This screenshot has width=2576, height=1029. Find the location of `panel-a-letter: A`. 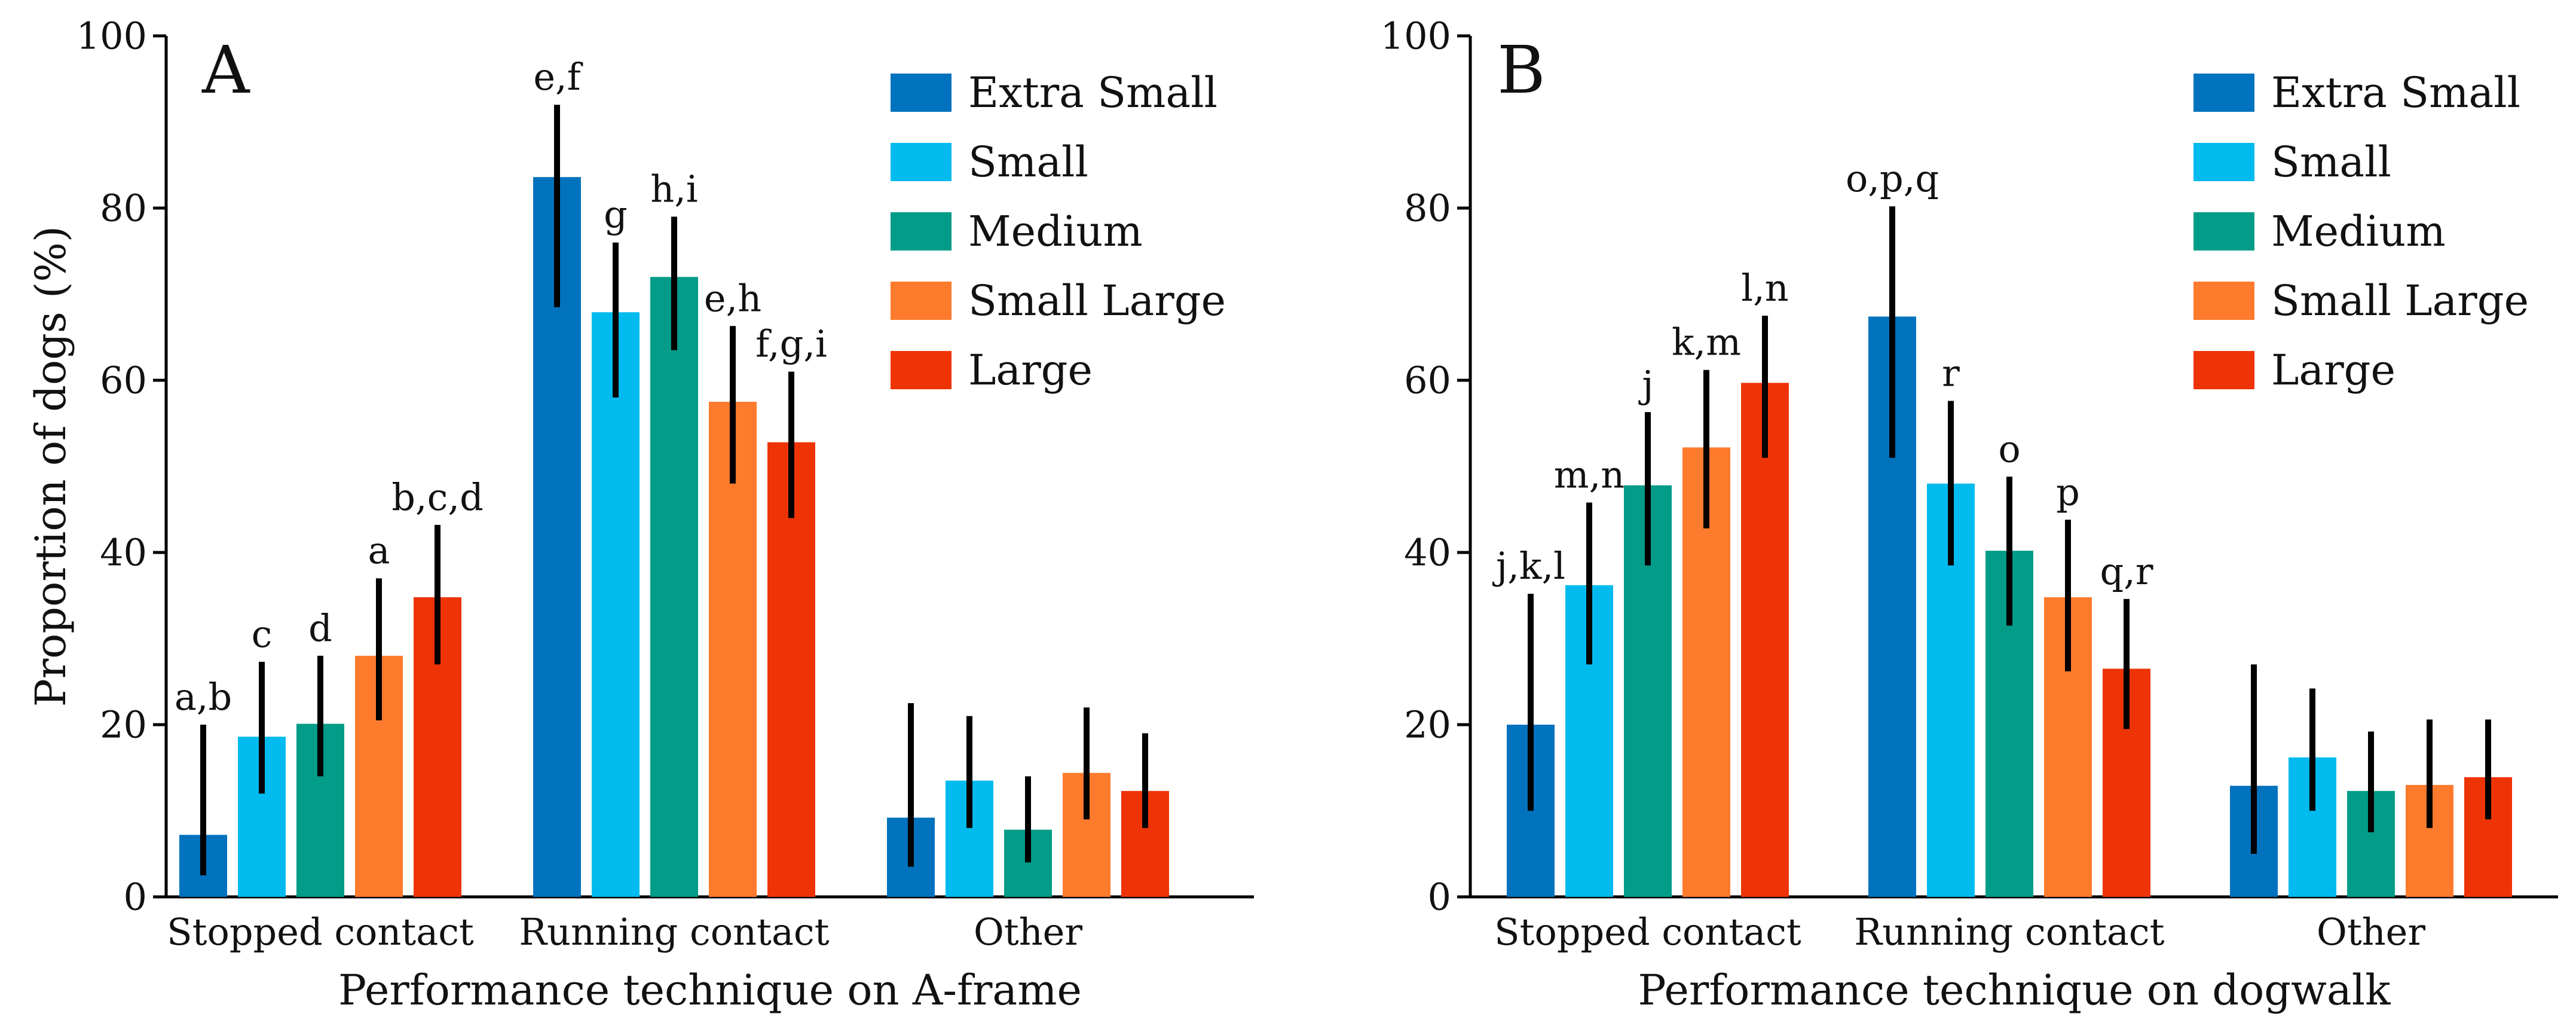

panel-a-letter: A is located at coordinates (225, 70).